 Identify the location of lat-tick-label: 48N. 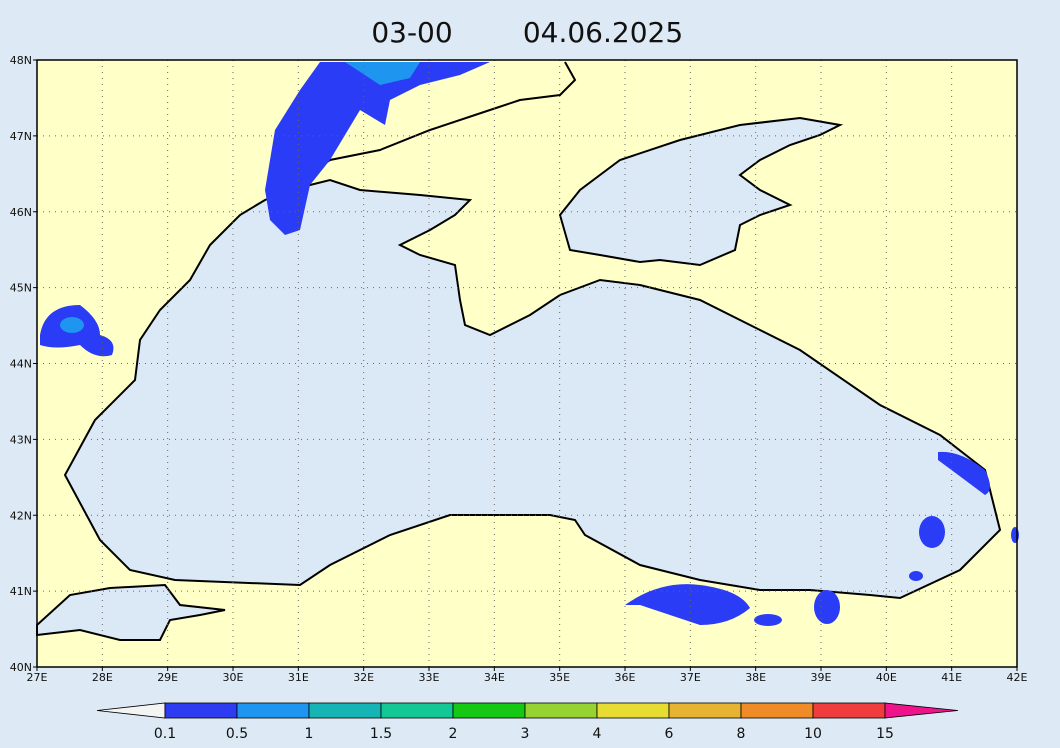
(21, 60).